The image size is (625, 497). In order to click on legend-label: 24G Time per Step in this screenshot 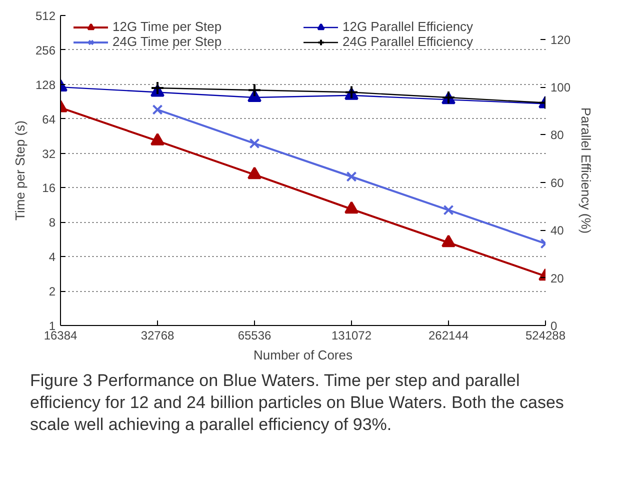, I will do `click(167, 41)`.